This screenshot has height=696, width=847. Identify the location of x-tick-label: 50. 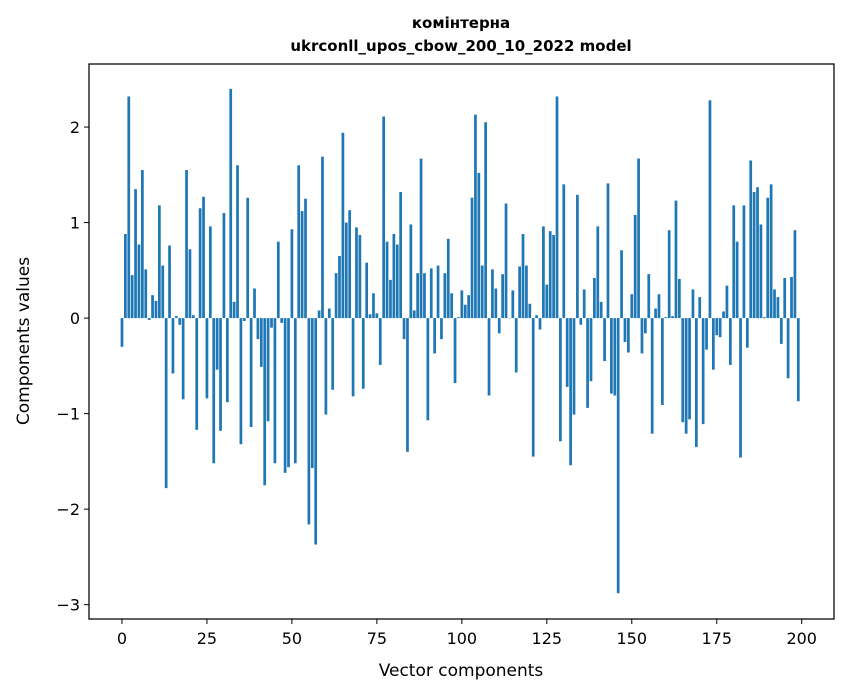
(292, 638).